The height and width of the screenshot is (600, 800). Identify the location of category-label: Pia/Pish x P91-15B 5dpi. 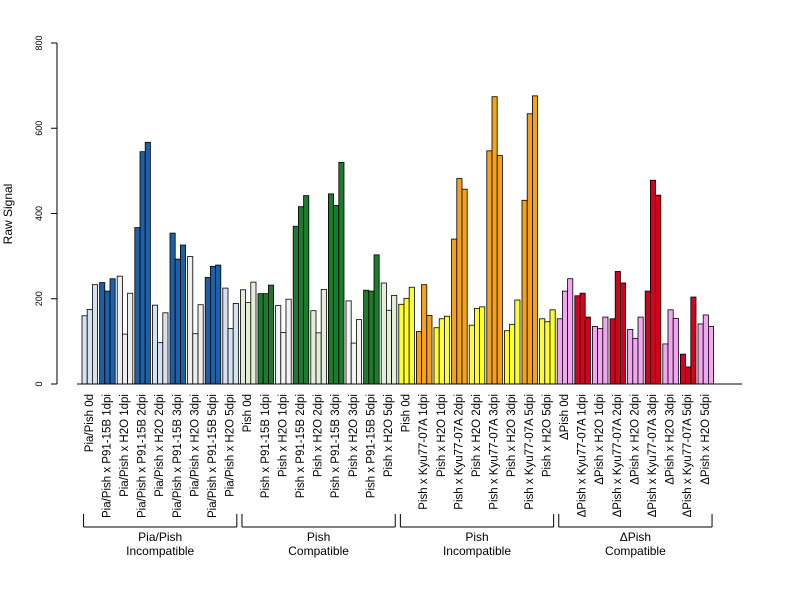
(213, 456).